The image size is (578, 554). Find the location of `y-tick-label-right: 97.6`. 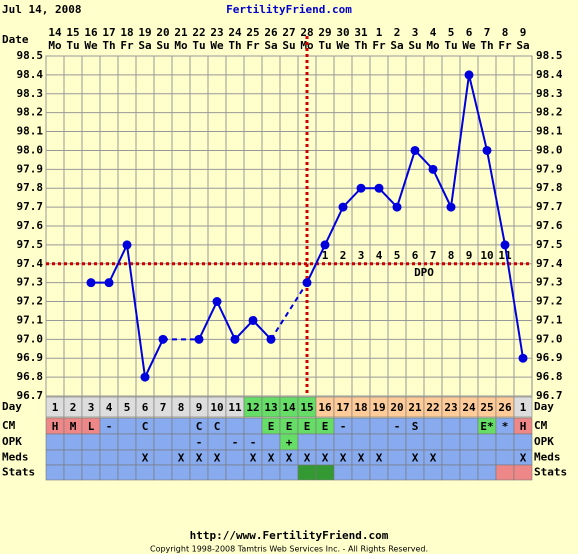

y-tick-label-right: 97.6 is located at coordinates (549, 225).